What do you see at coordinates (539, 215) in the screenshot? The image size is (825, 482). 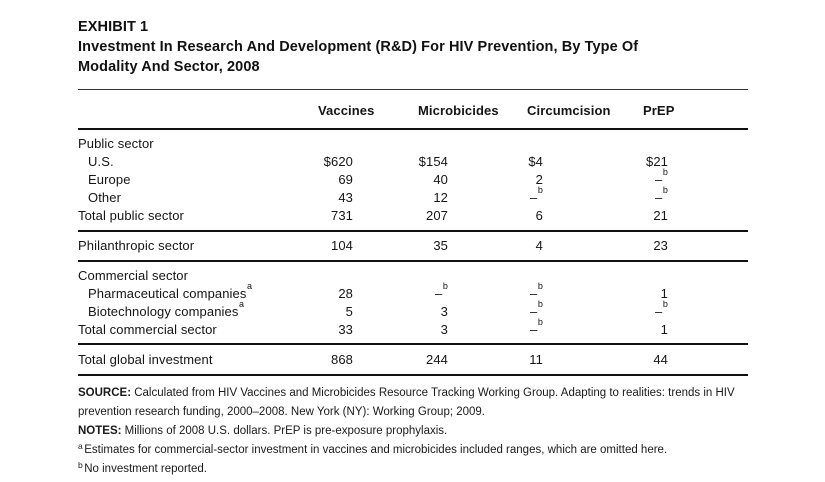 I see `value-cell: 6` at bounding box center [539, 215].